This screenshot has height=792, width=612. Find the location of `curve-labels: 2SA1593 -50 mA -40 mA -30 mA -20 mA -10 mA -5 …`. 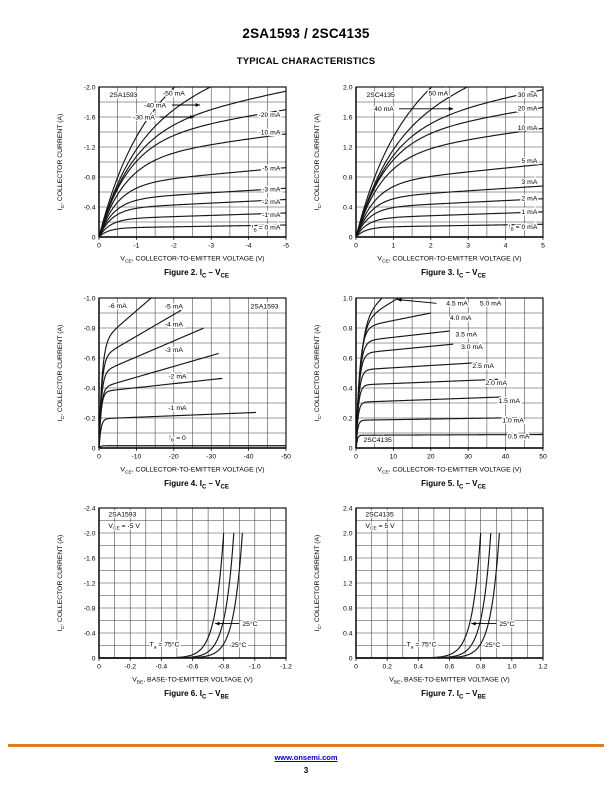

curve-labels: 2SA1593 -50 mA -40 mA -30 mA -20 mA -10 mA -5 … is located at coordinates (195, 162).